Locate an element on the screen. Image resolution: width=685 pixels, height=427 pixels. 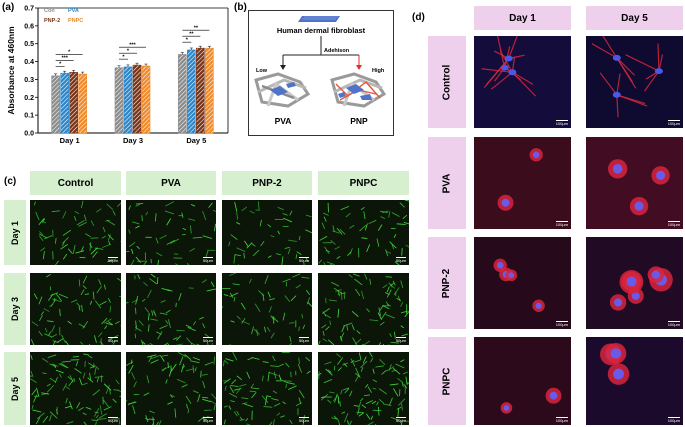
x-tick-label: Day 5 is located at coordinates (196, 140).